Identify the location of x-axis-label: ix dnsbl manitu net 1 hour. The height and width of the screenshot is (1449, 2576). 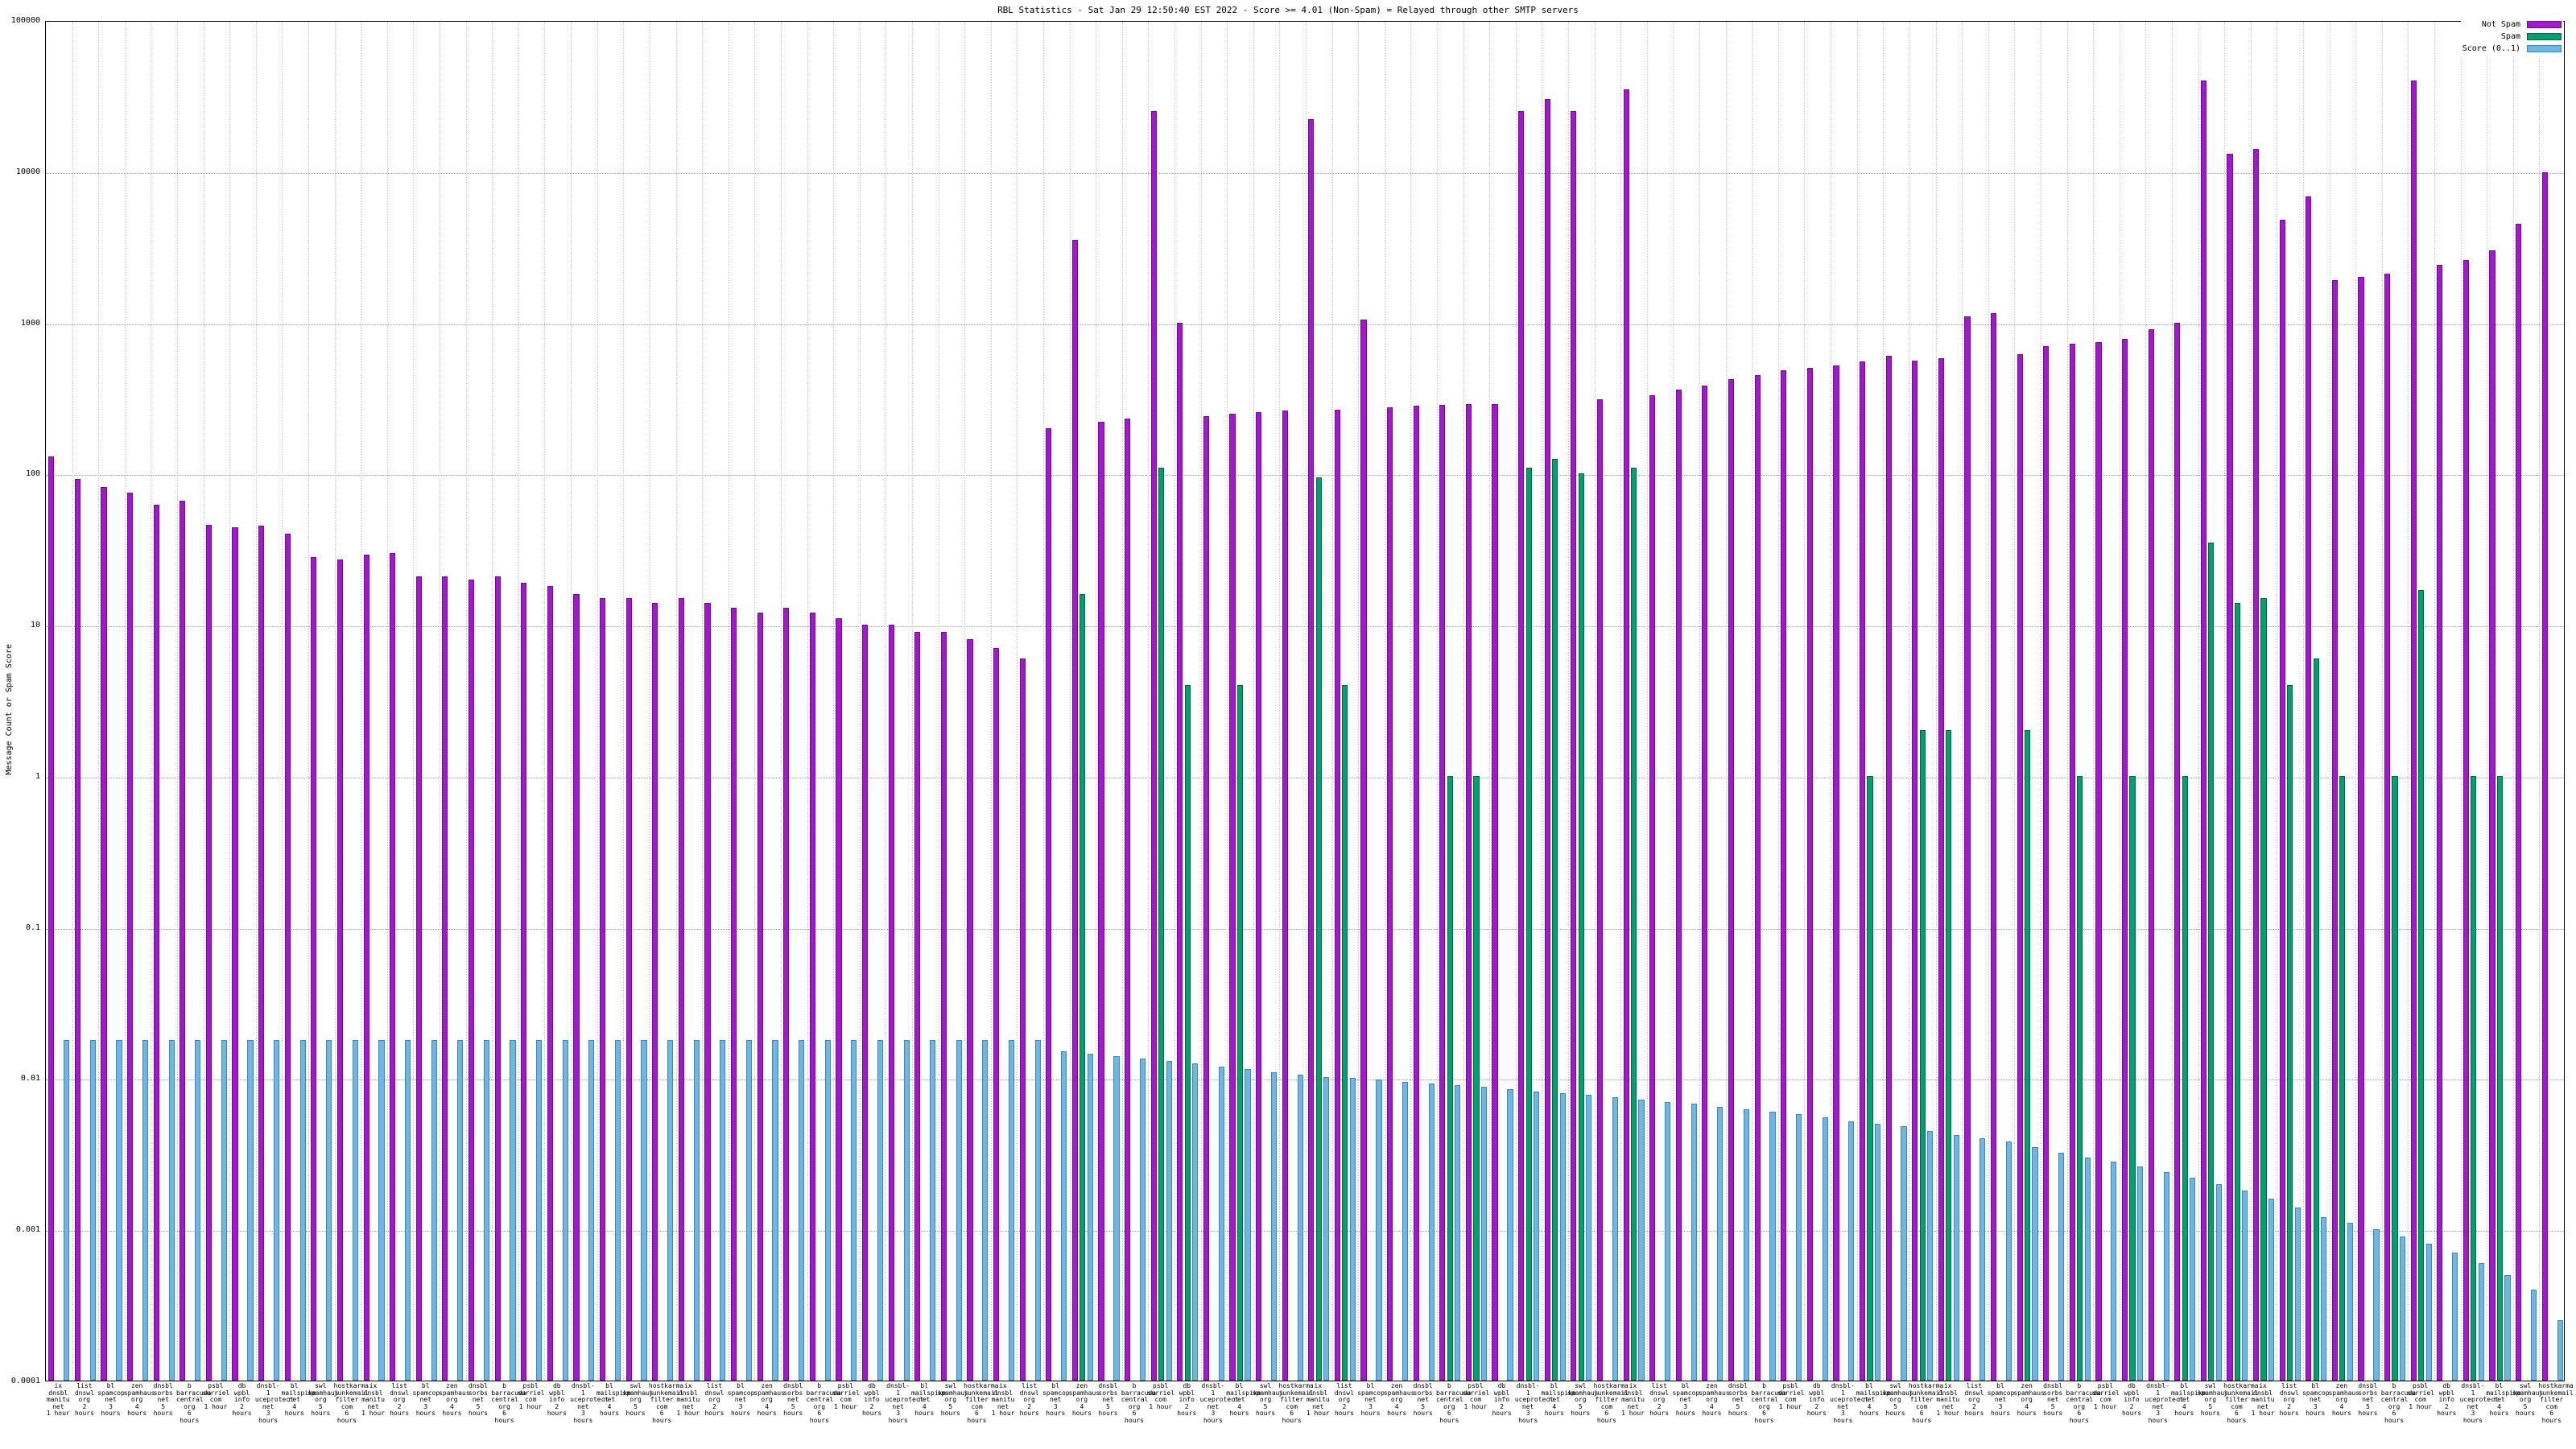
(1948, 1399).